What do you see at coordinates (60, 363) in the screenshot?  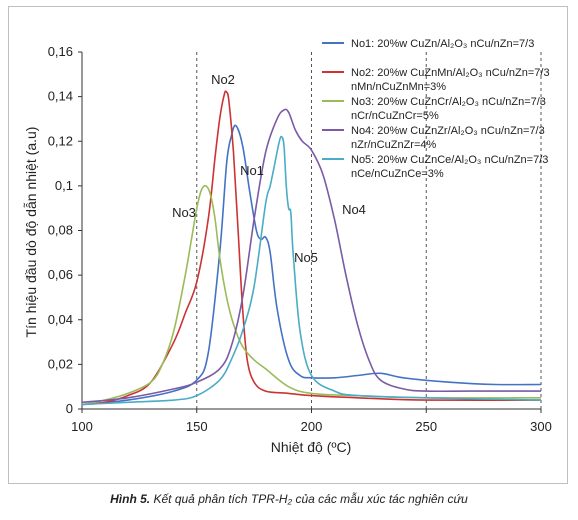 I see `y-tick-label-1: 0,02` at bounding box center [60, 363].